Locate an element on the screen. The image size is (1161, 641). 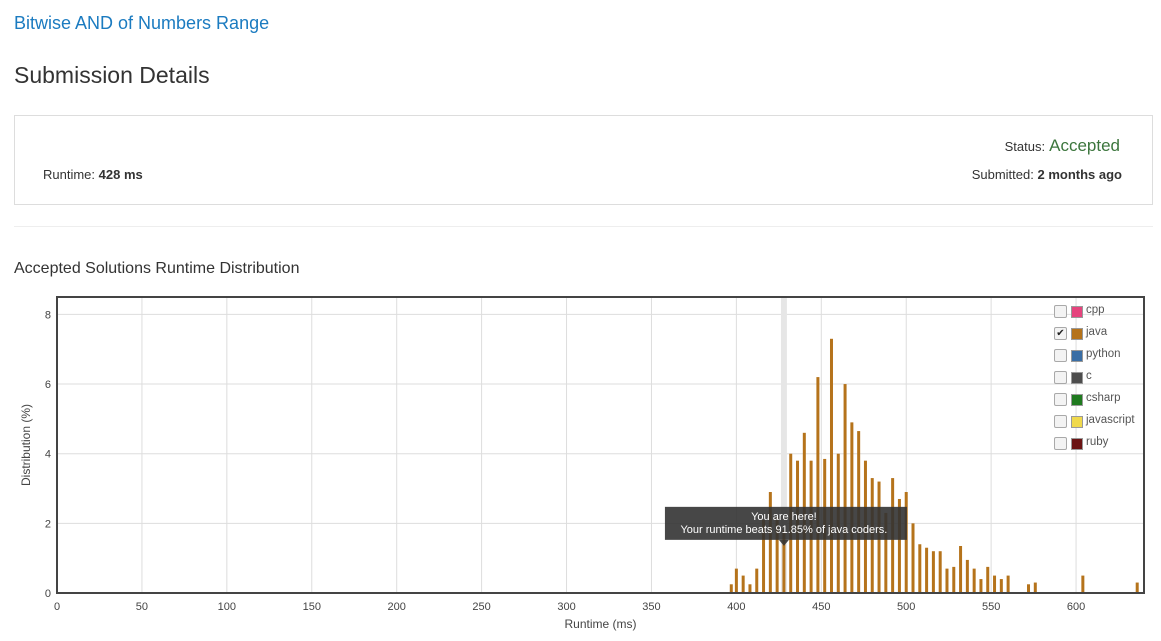
legend-checkbox-cpp is located at coordinates (1060, 311).